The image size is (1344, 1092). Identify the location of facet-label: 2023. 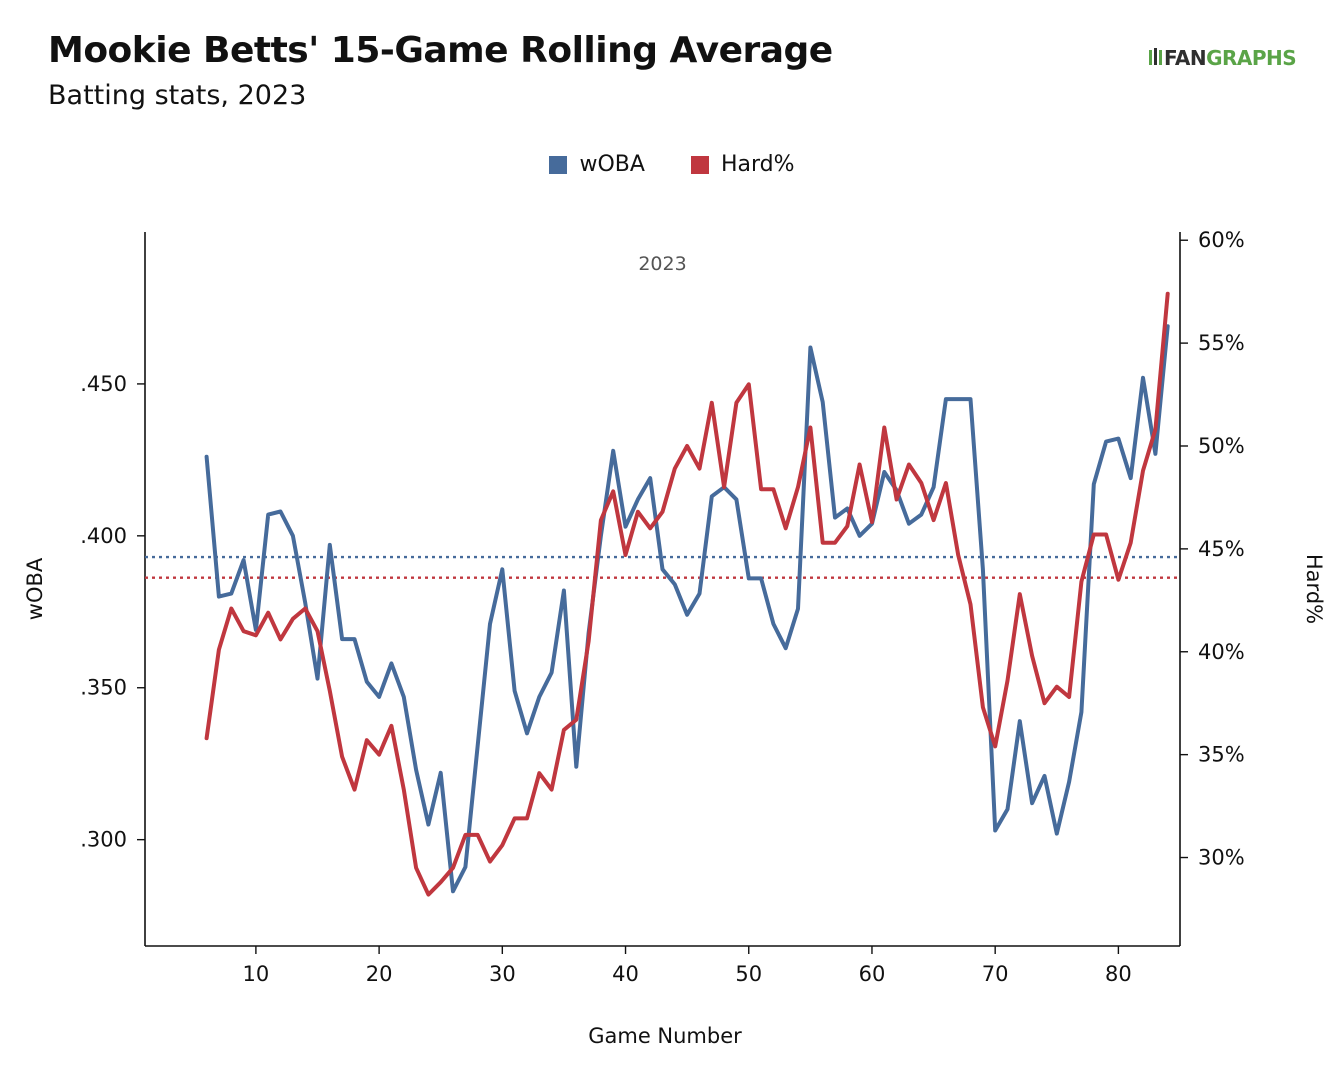
(662, 264).